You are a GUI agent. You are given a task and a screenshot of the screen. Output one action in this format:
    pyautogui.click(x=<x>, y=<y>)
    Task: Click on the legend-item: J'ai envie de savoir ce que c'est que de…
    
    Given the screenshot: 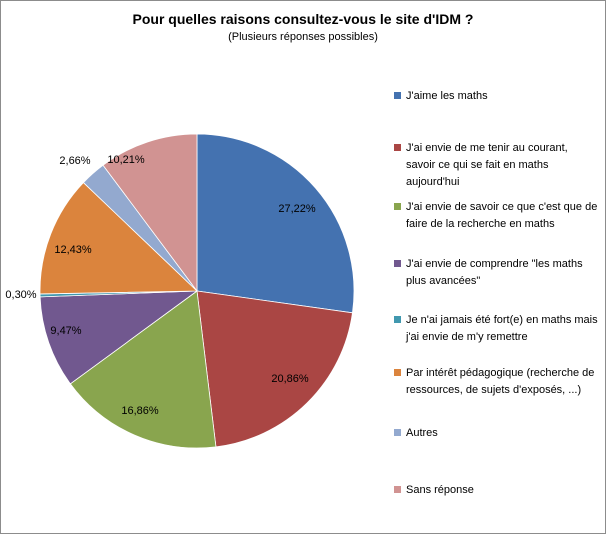 What is the action you would take?
    pyautogui.click(x=496, y=216)
    